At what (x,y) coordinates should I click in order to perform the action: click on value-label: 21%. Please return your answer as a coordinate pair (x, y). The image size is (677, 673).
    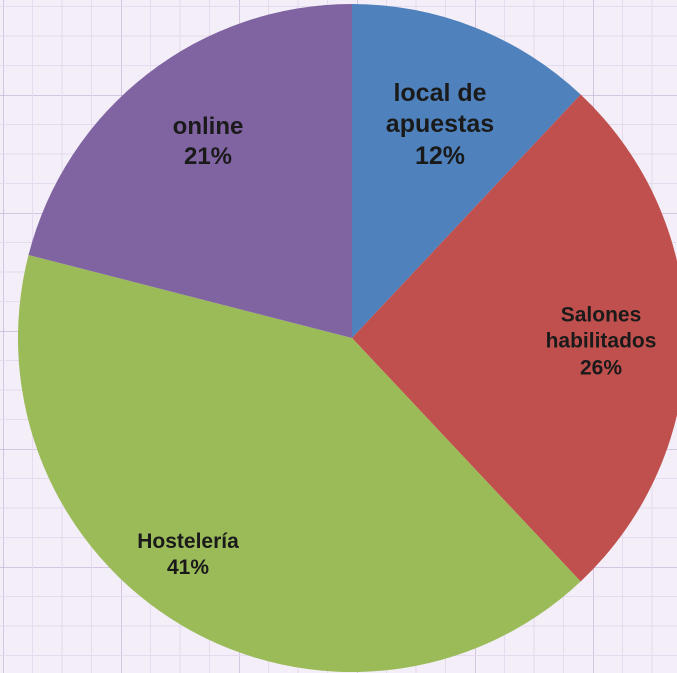
    Looking at the image, I should click on (208, 156).